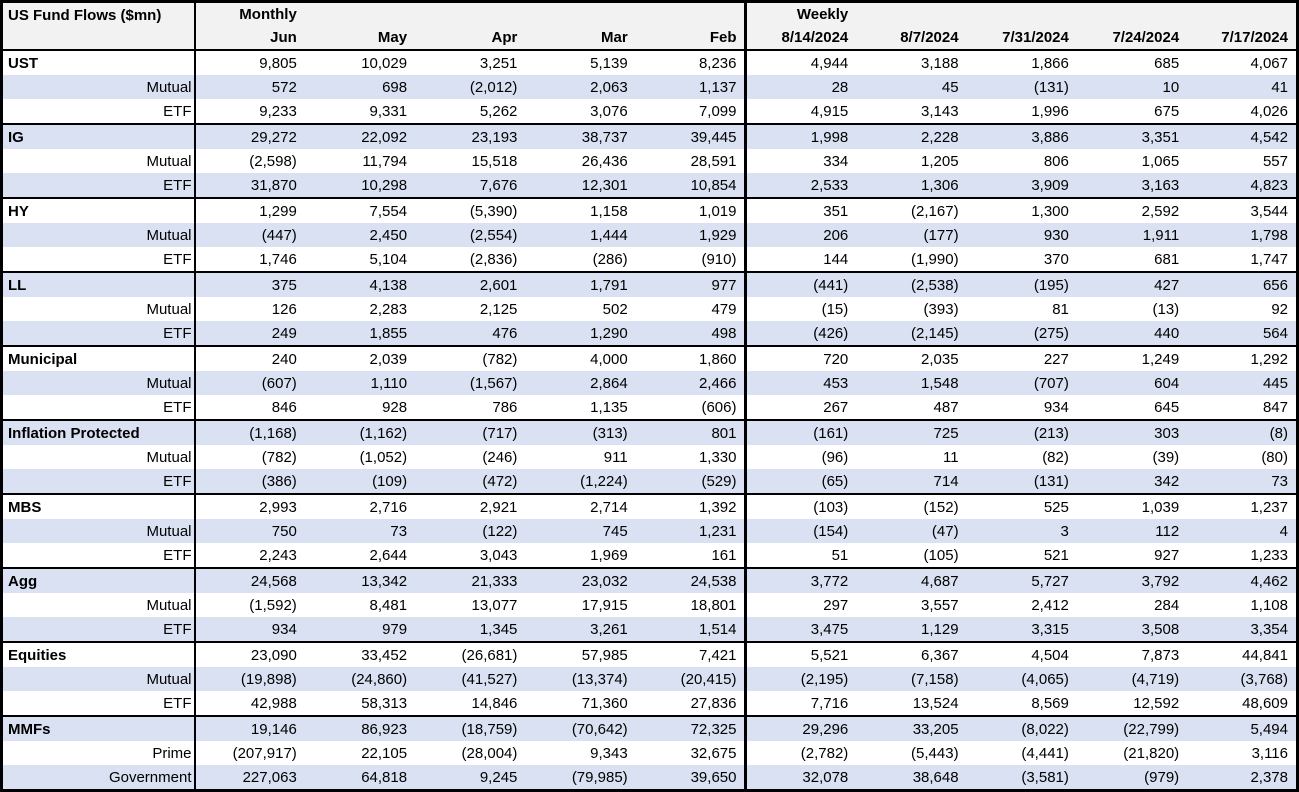  Describe the element at coordinates (691, 111) in the screenshot. I see `value-cell: 7,099` at that location.